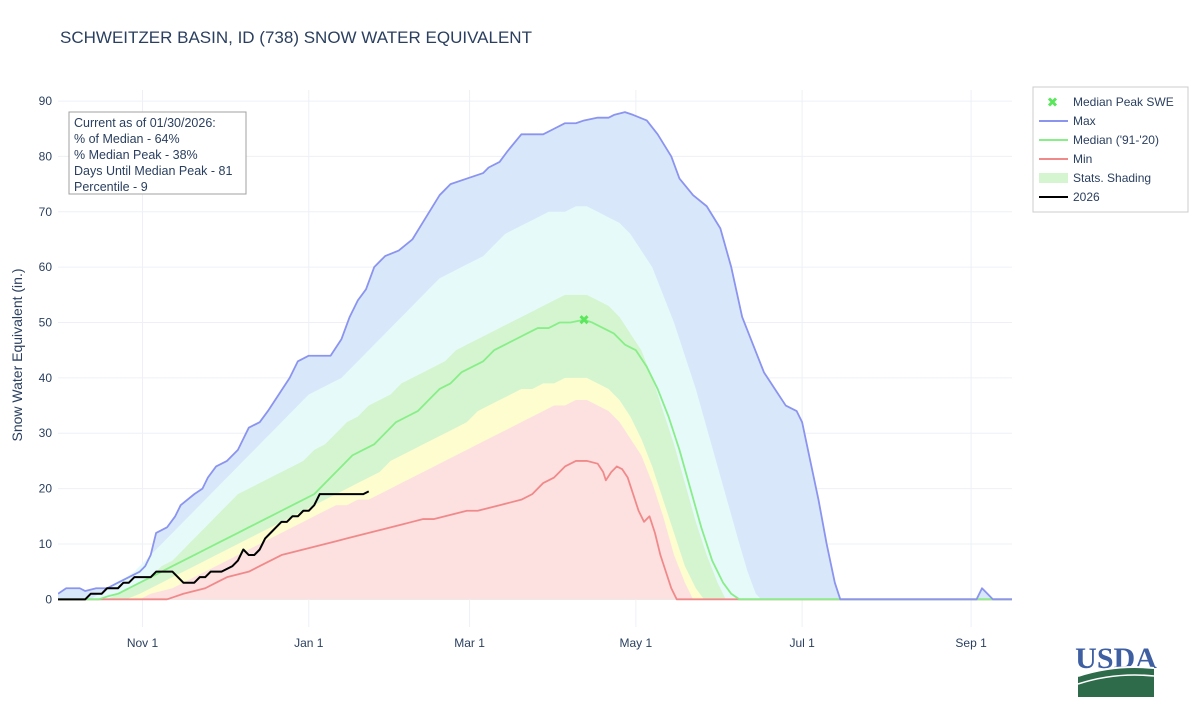  Describe the element at coordinates (48, 599) in the screenshot. I see `y-tick-label: 0` at that location.